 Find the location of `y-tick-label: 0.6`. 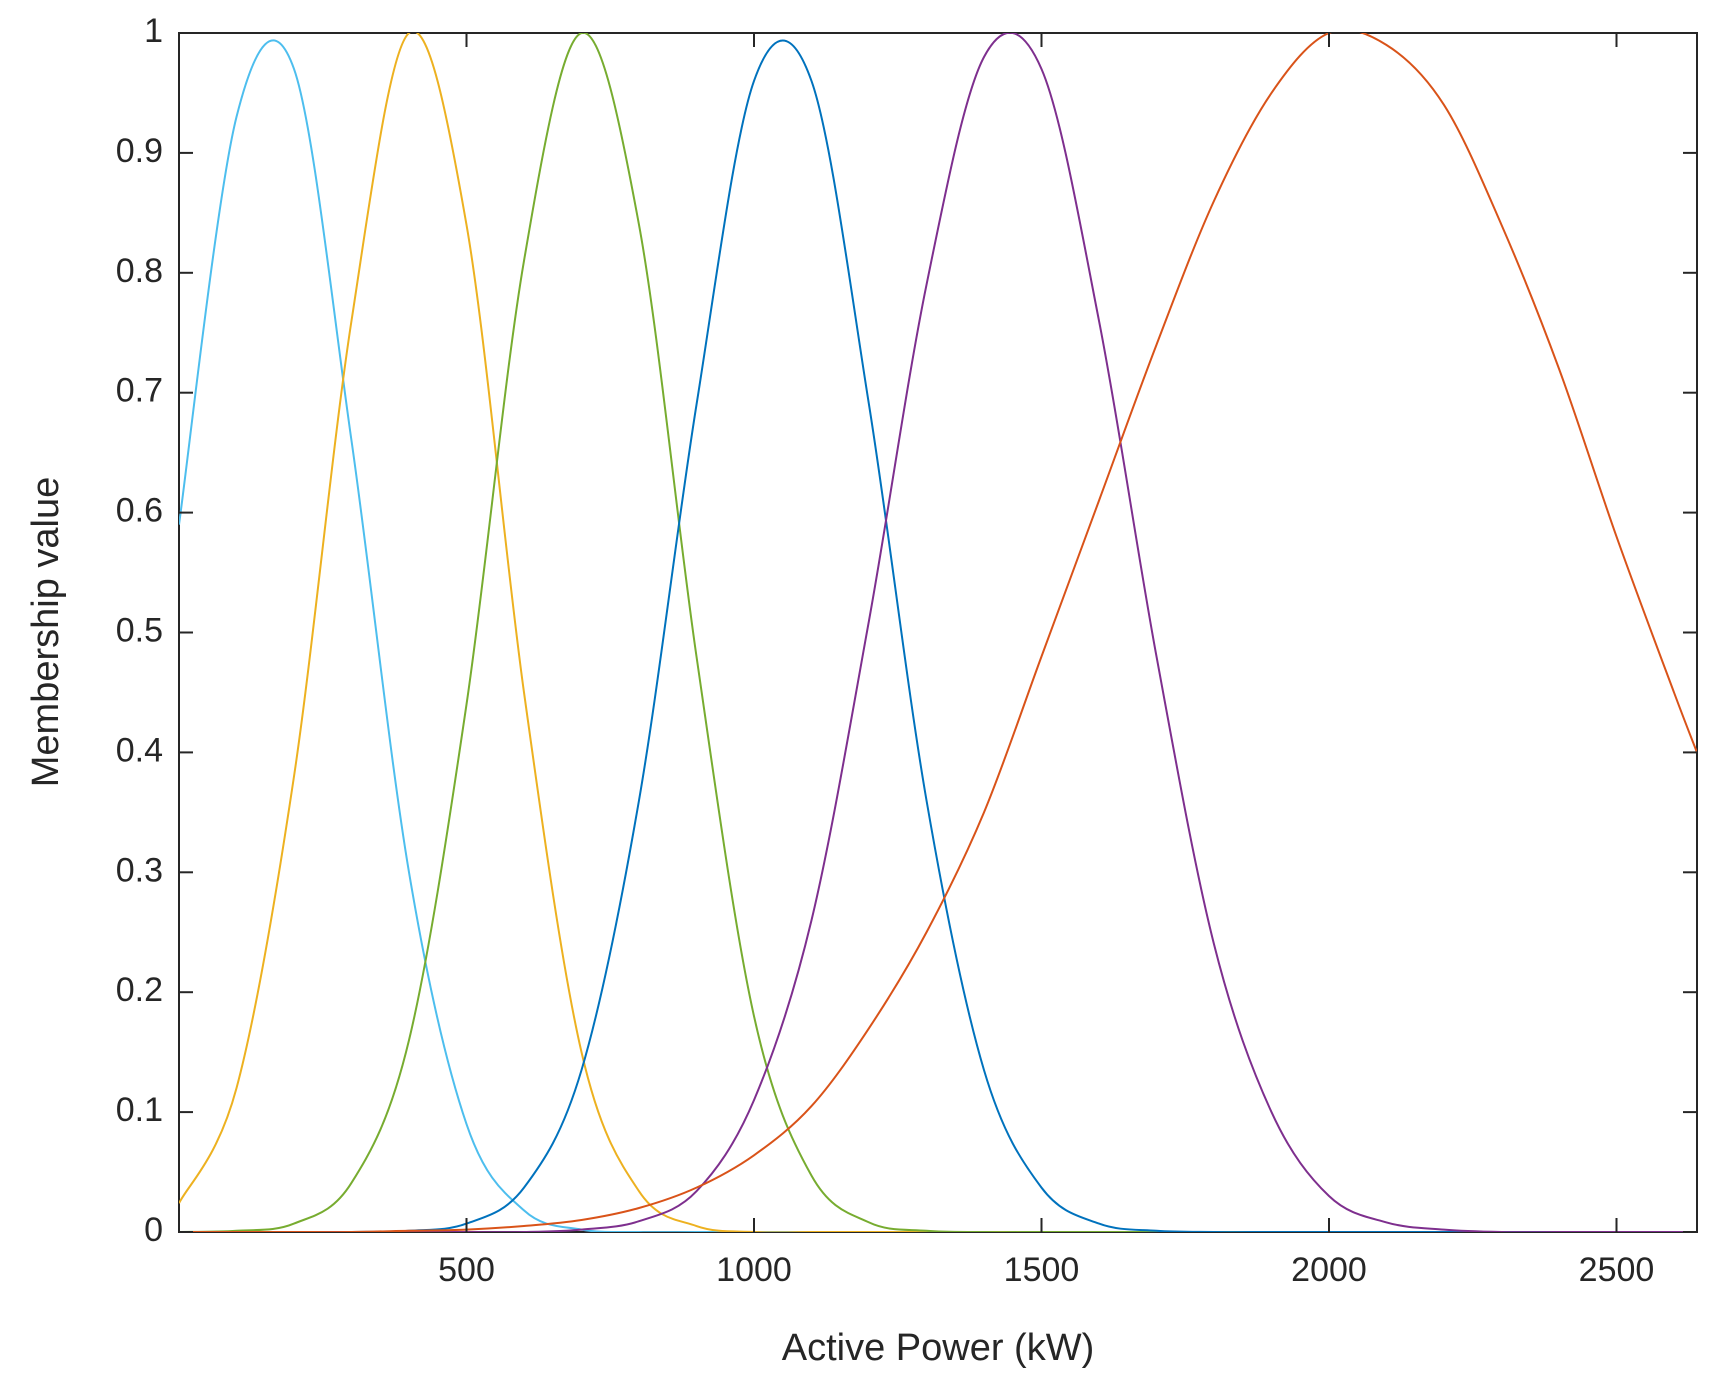

y-tick-label: 0.6 is located at coordinates (139, 511).